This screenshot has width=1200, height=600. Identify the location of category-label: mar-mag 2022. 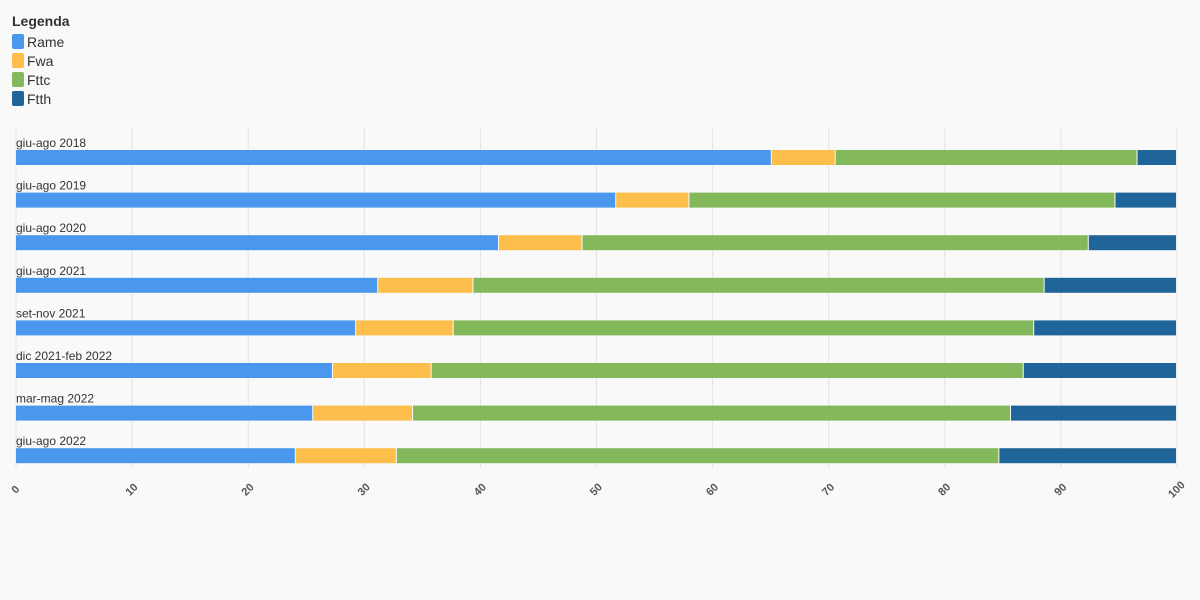
(55, 399).